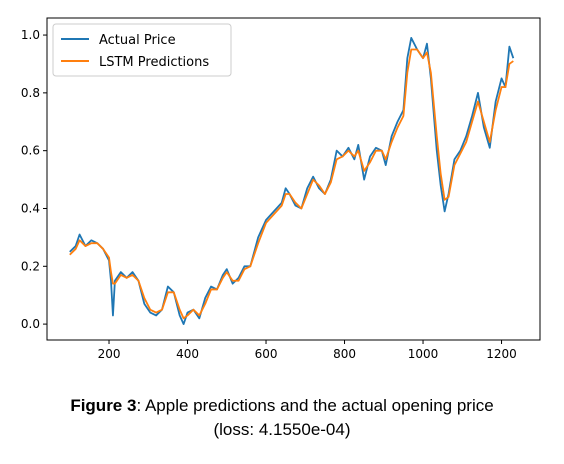 This screenshot has width=564, height=464. What do you see at coordinates (137, 40) in the screenshot?
I see `legend-label: Actual Price` at bounding box center [137, 40].